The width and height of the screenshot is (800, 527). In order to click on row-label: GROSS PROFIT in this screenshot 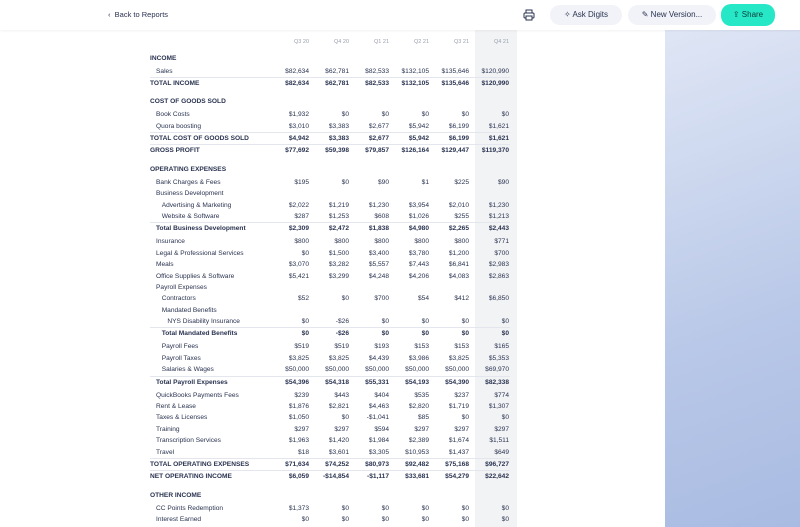, I will do `click(175, 151)`.